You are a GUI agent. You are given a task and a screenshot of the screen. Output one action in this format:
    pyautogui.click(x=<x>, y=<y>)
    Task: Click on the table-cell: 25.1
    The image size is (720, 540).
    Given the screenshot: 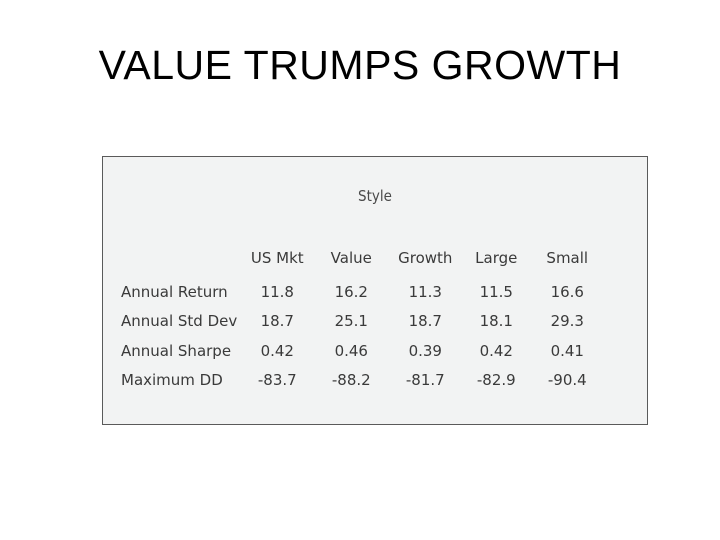 What is the action you would take?
    pyautogui.click(x=351, y=321)
    